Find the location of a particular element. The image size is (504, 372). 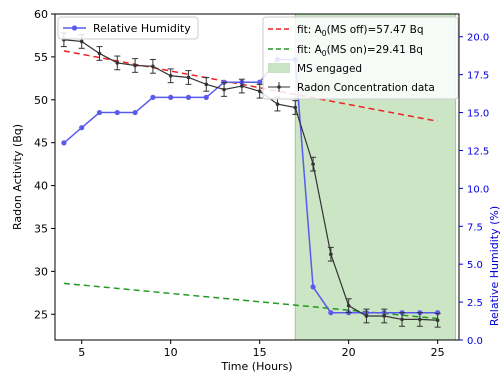

x-tick-label: 5 is located at coordinates (81, 352).